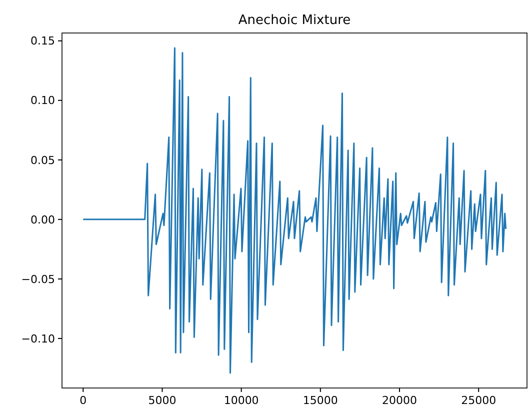  What do you see at coordinates (478, 400) in the screenshot?
I see `x-tick-label: 25000` at bounding box center [478, 400].